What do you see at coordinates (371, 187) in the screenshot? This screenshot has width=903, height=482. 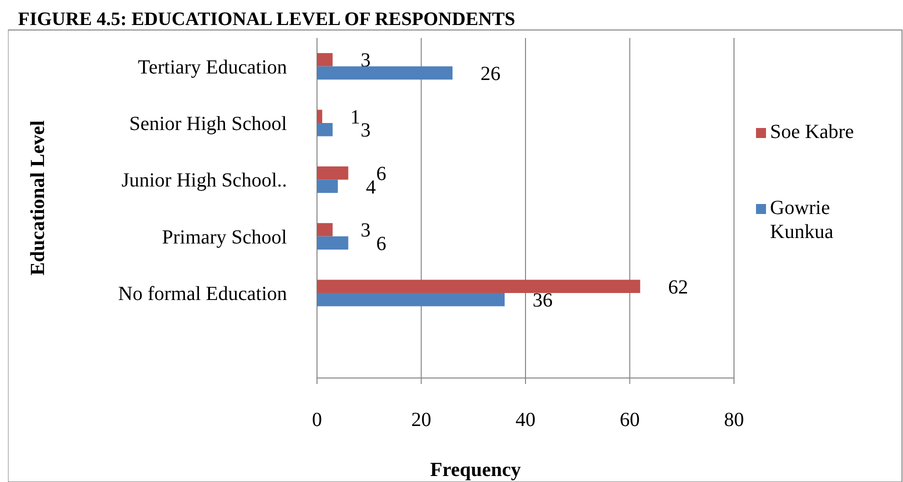 I see `data-label: 4` at bounding box center [371, 187].